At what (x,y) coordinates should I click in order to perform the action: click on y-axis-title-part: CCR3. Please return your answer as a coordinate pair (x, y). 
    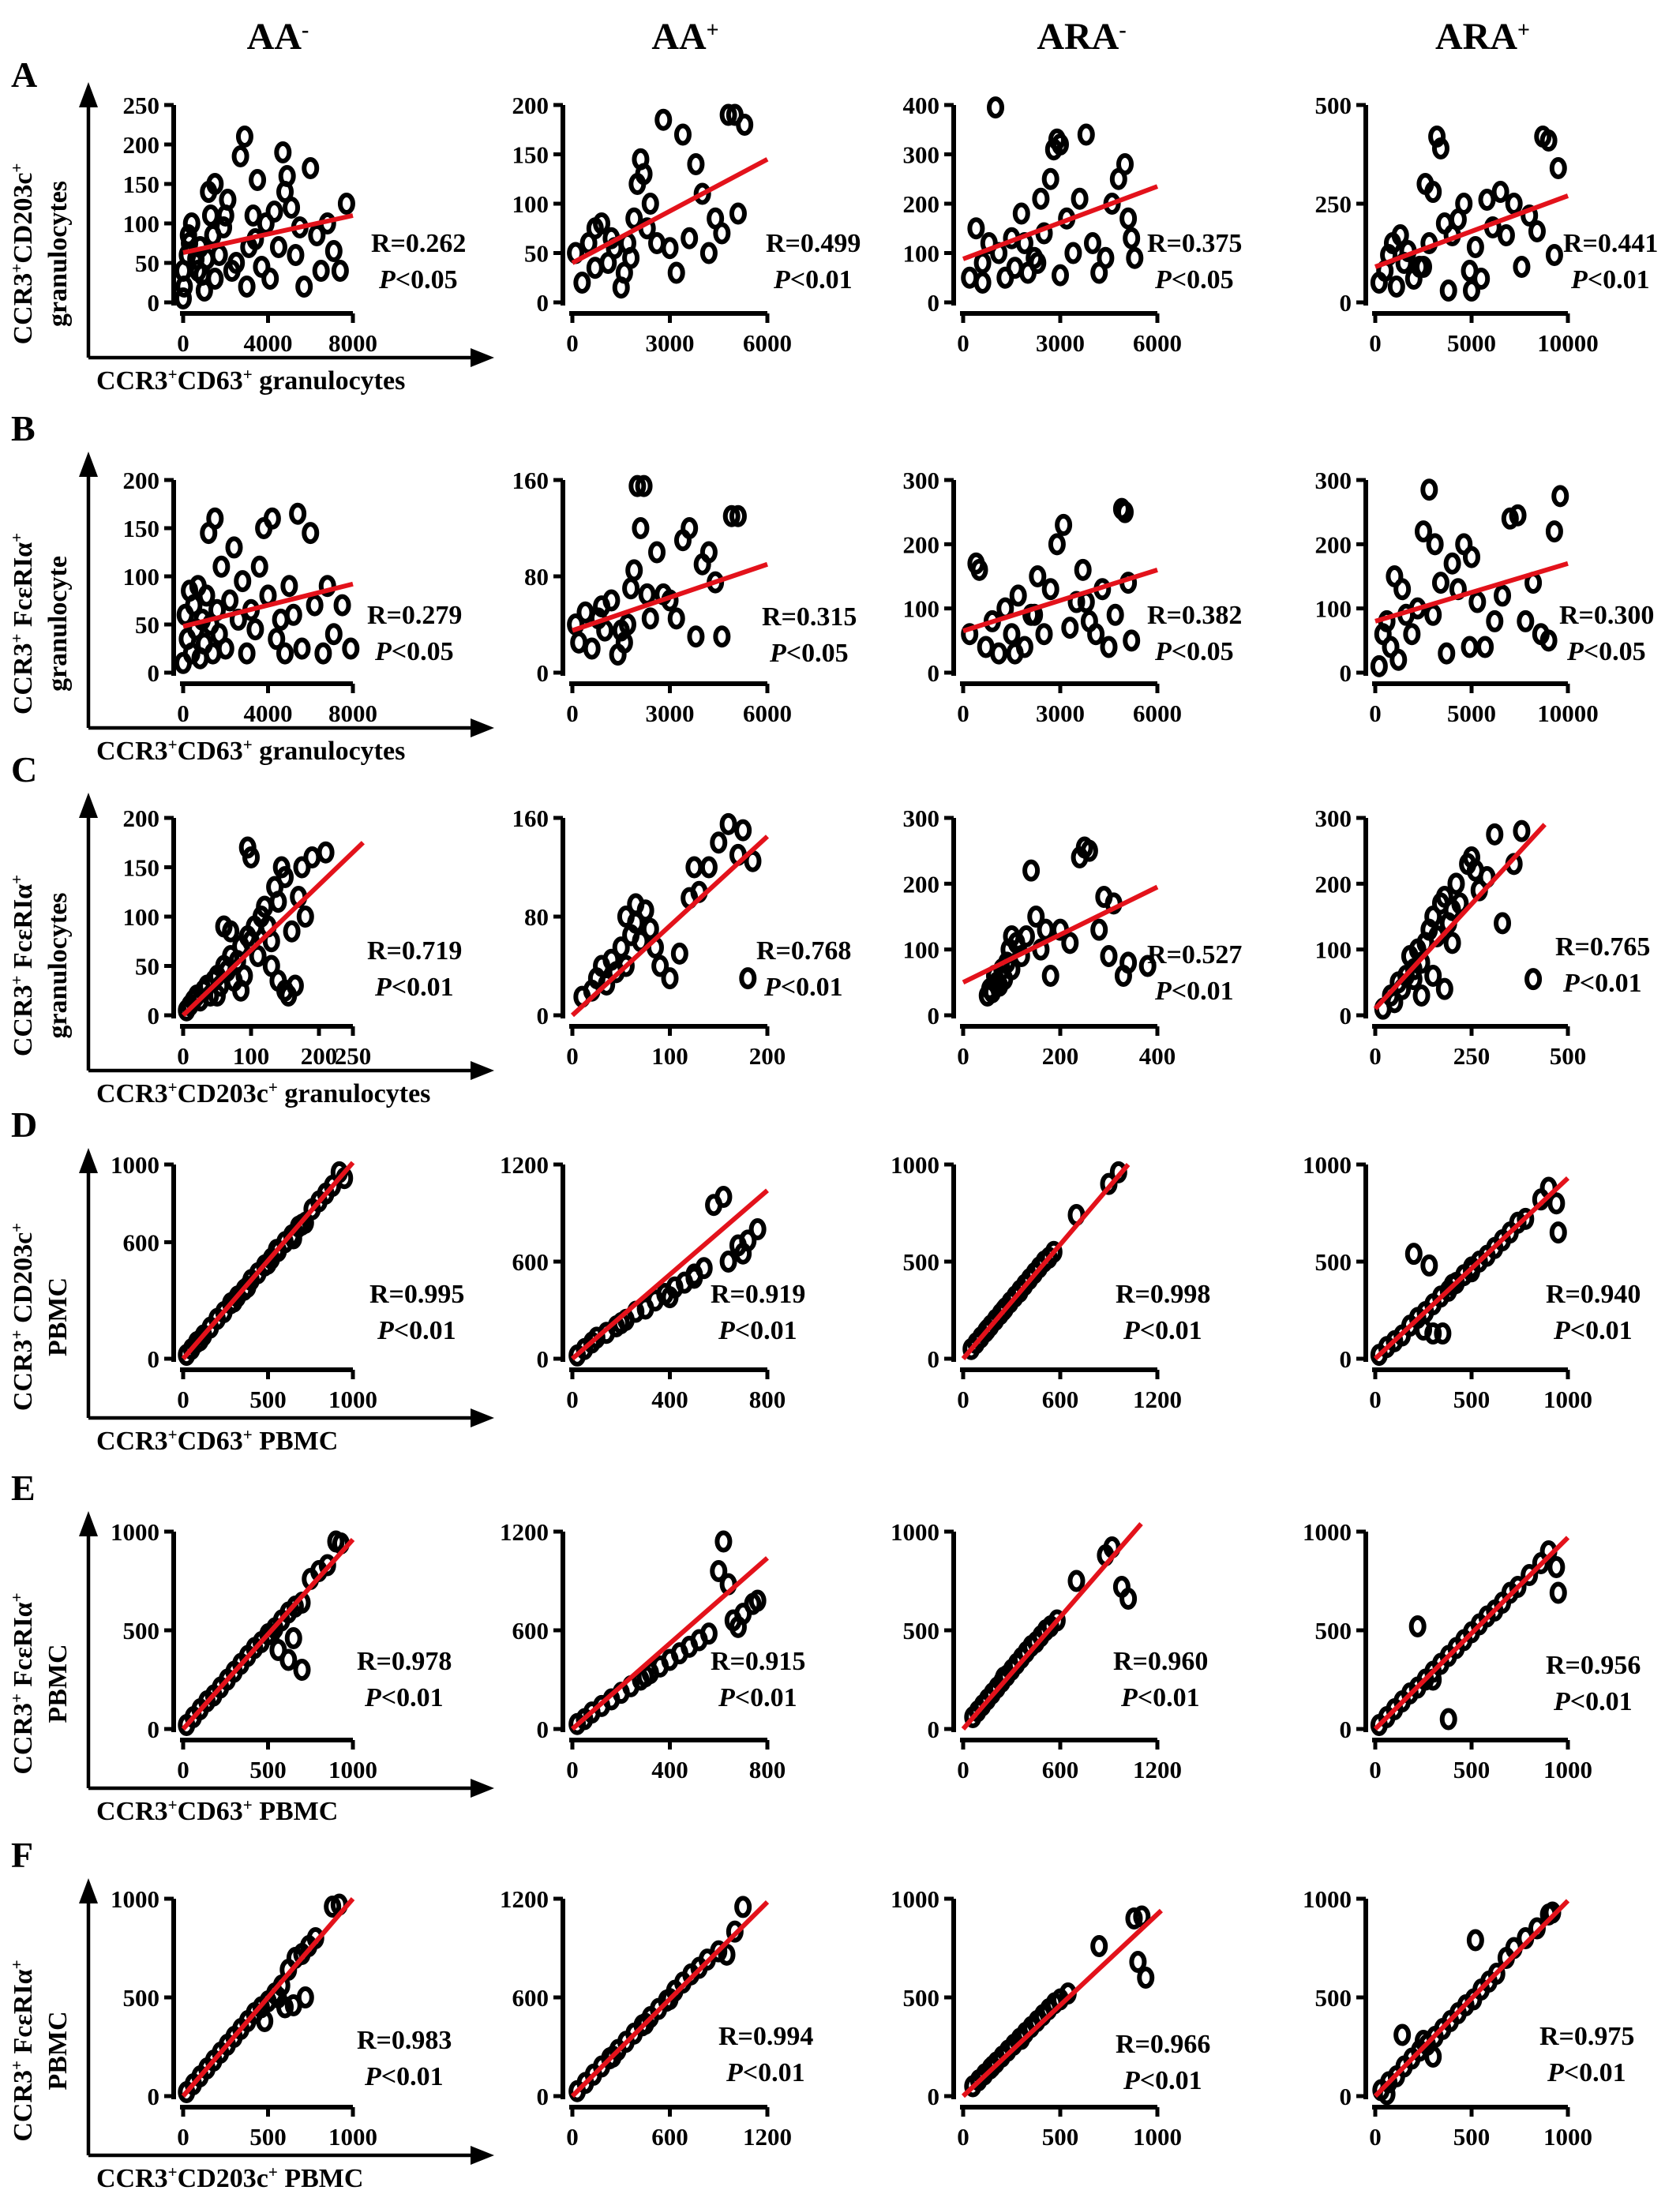
    Looking at the image, I should click on (23, 309).